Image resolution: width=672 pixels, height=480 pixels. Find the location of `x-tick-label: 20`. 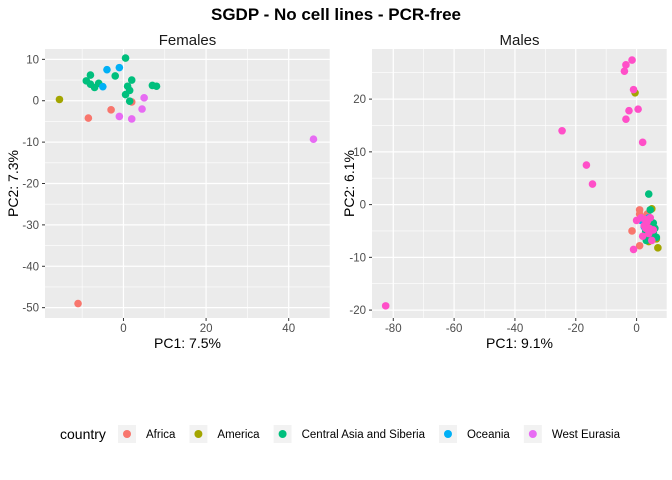

x-tick-label: 20 is located at coordinates (206, 329).